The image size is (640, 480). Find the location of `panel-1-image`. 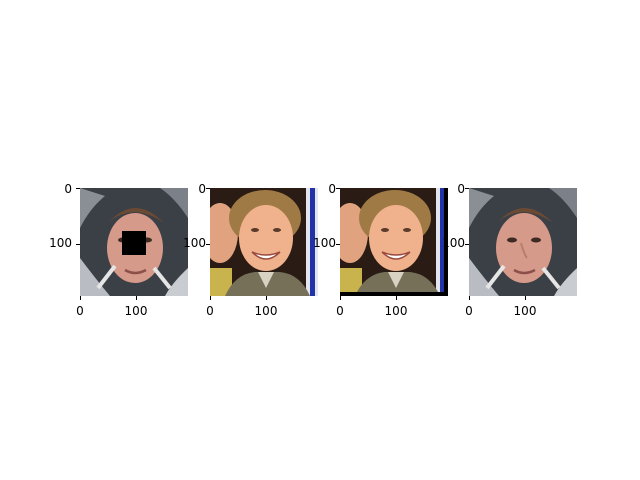

panel-1-image is located at coordinates (134, 242).